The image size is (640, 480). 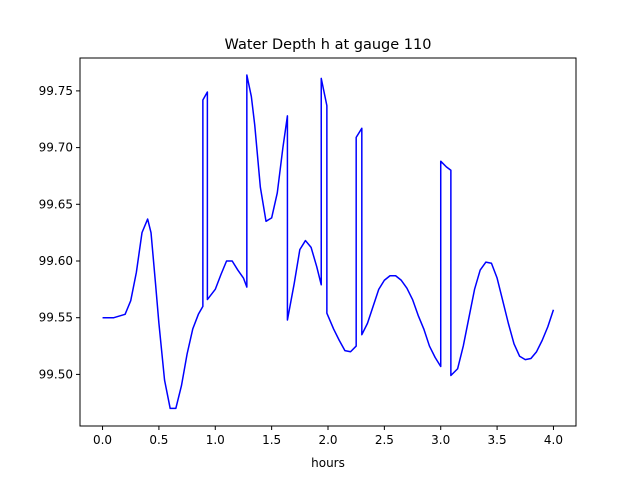 I want to click on x-tick-label: 1.0, so click(x=215, y=440).